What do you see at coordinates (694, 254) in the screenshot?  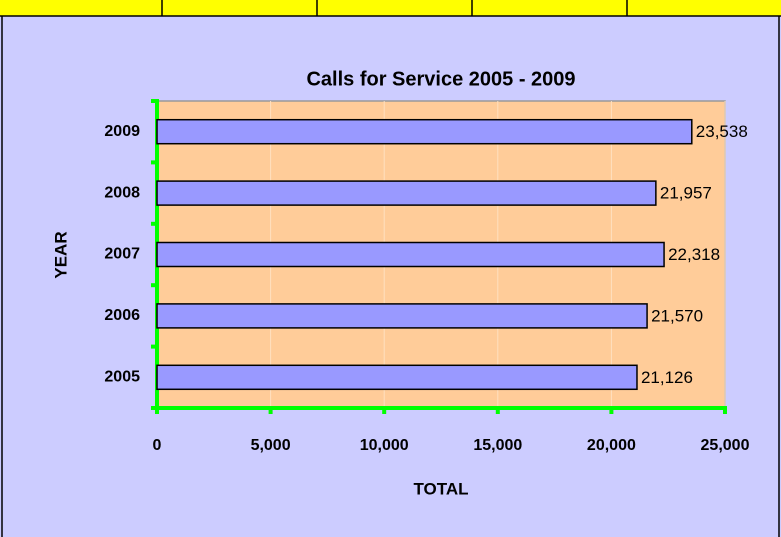 I see `data-label: 22,318` at bounding box center [694, 254].